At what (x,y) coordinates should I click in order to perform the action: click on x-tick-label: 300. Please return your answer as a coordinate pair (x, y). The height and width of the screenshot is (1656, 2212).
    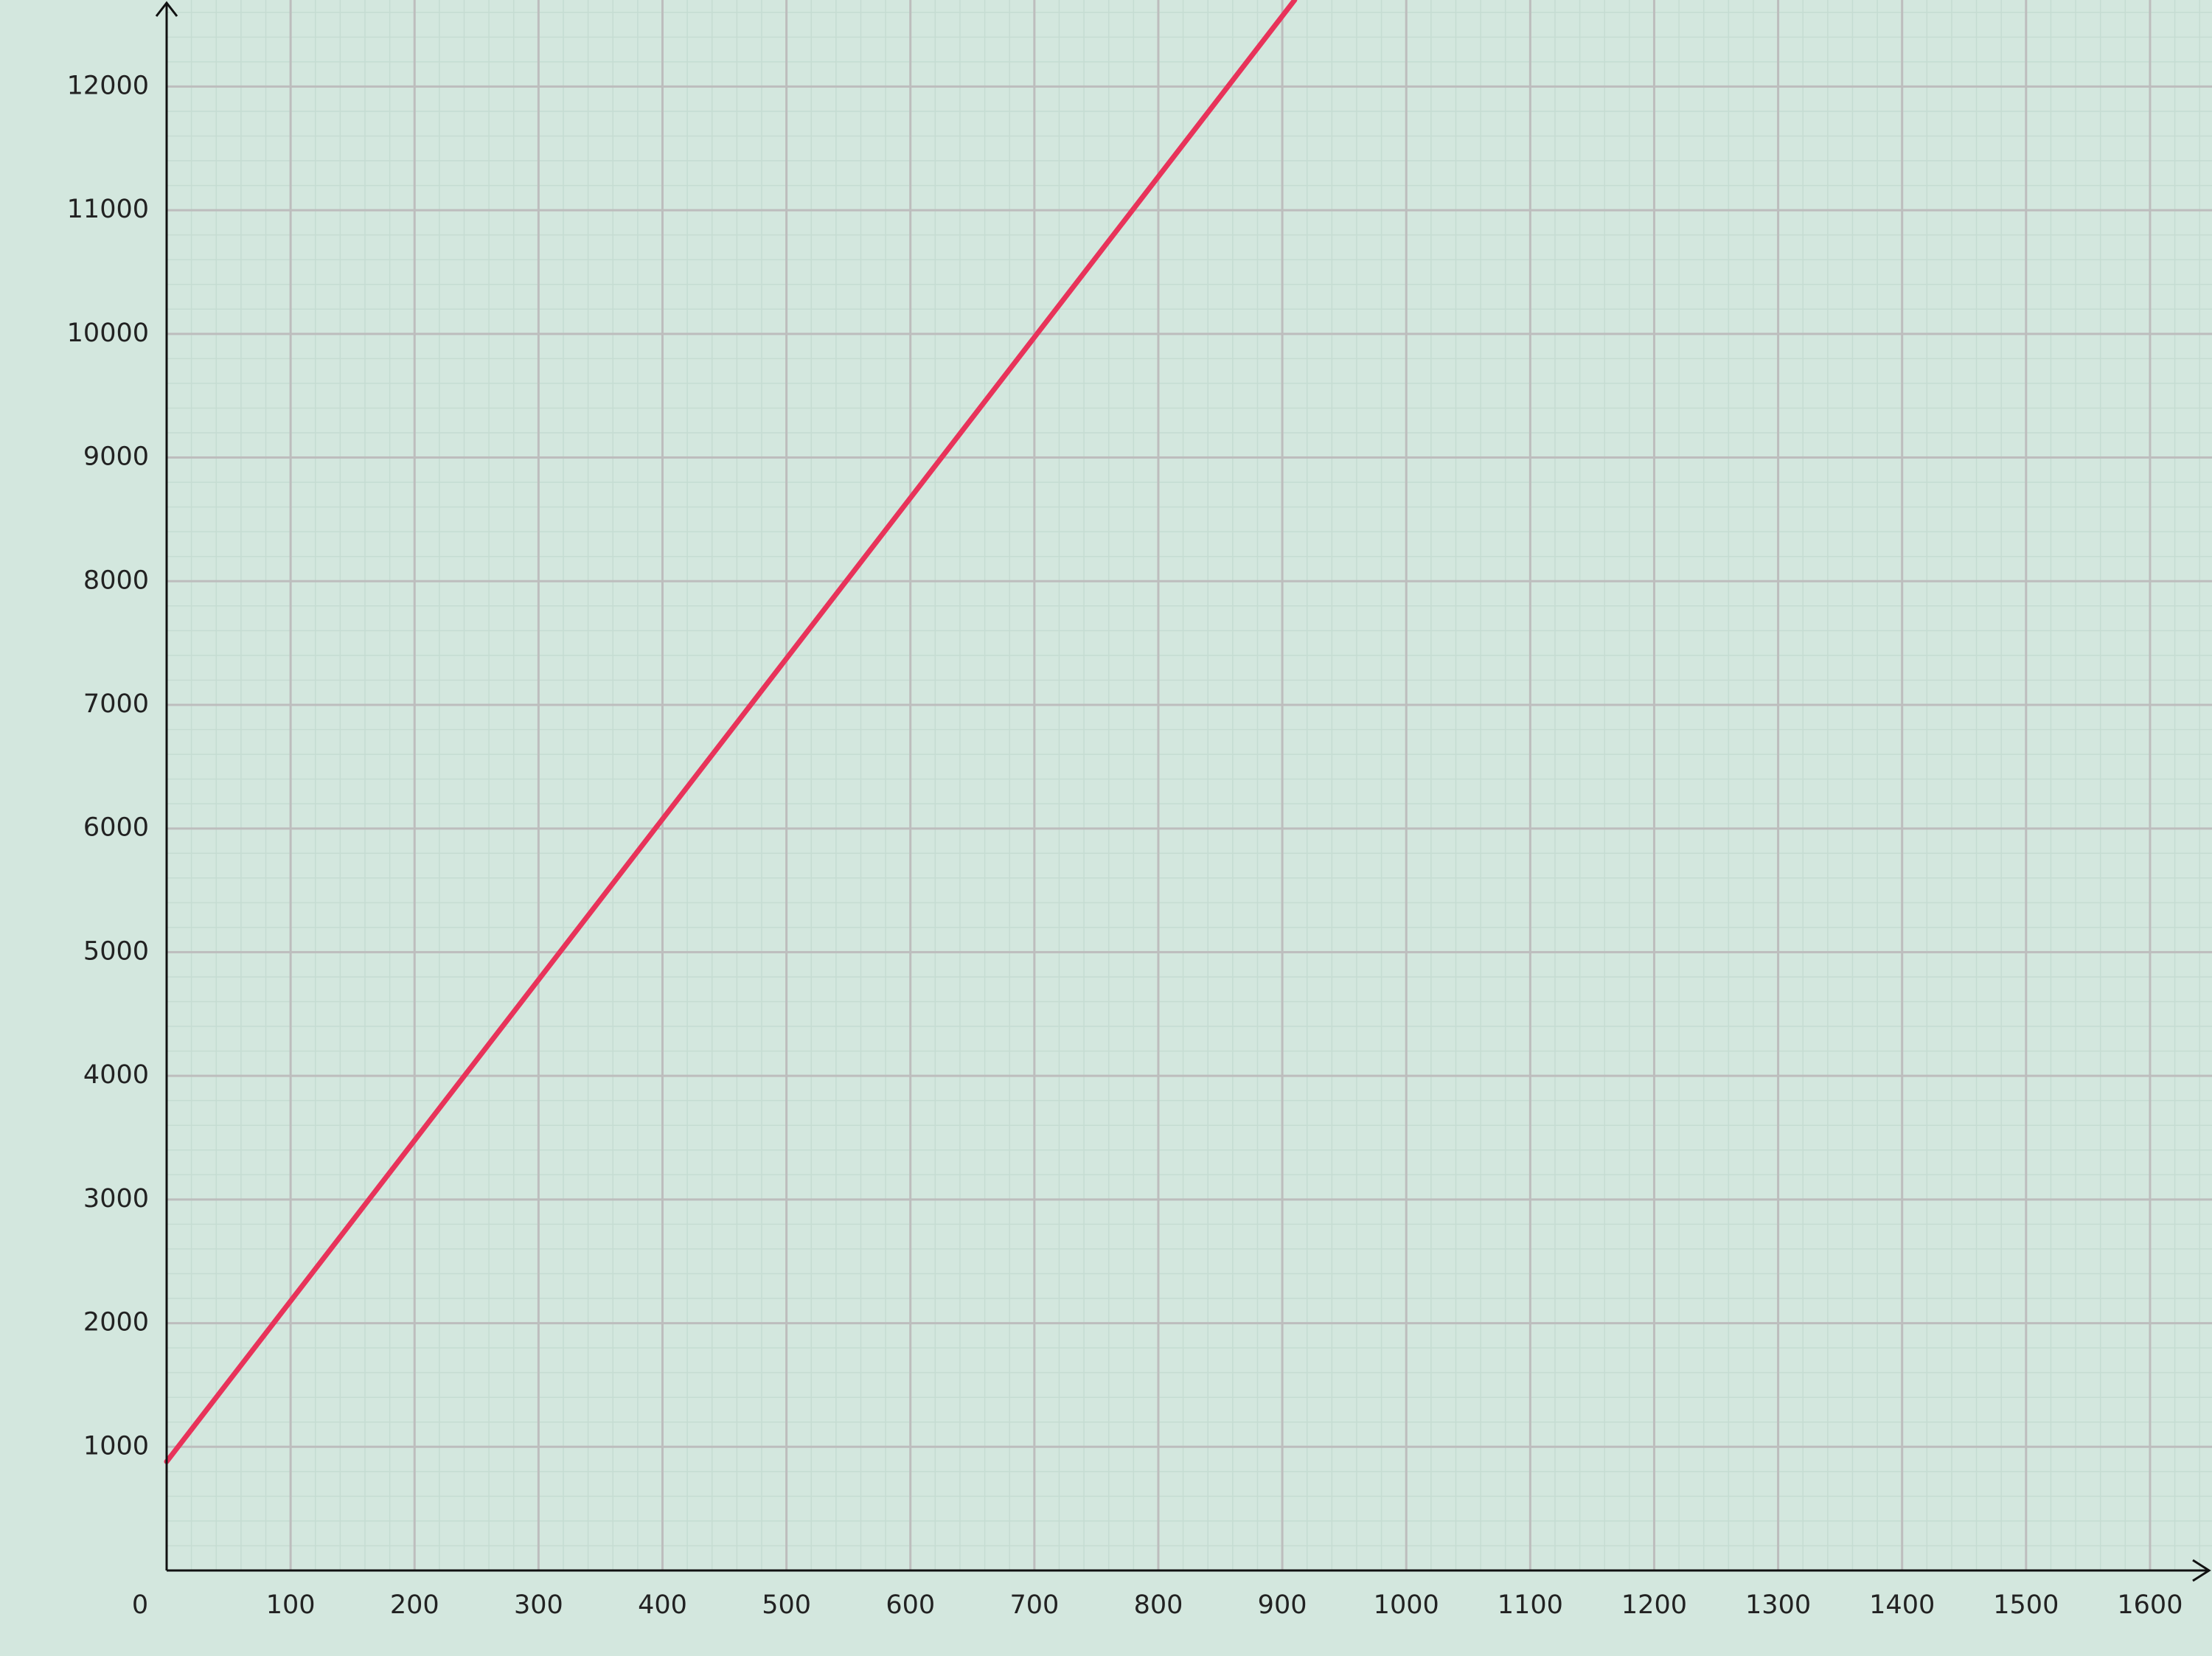
    Looking at the image, I should click on (538, 1605).